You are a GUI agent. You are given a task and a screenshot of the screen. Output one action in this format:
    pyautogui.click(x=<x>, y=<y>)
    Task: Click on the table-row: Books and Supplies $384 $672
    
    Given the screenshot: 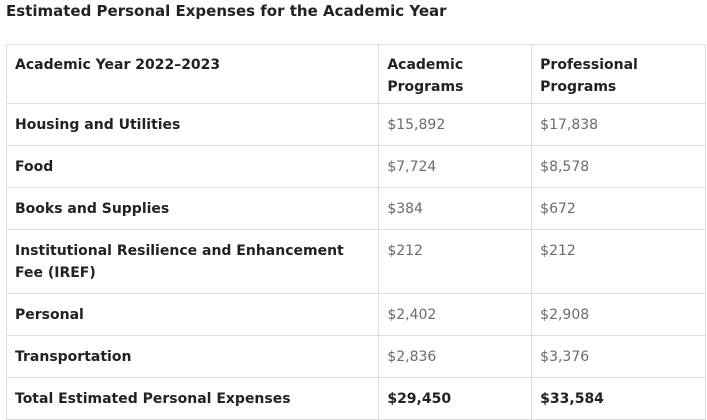 What is the action you would take?
    pyautogui.click(x=355, y=208)
    